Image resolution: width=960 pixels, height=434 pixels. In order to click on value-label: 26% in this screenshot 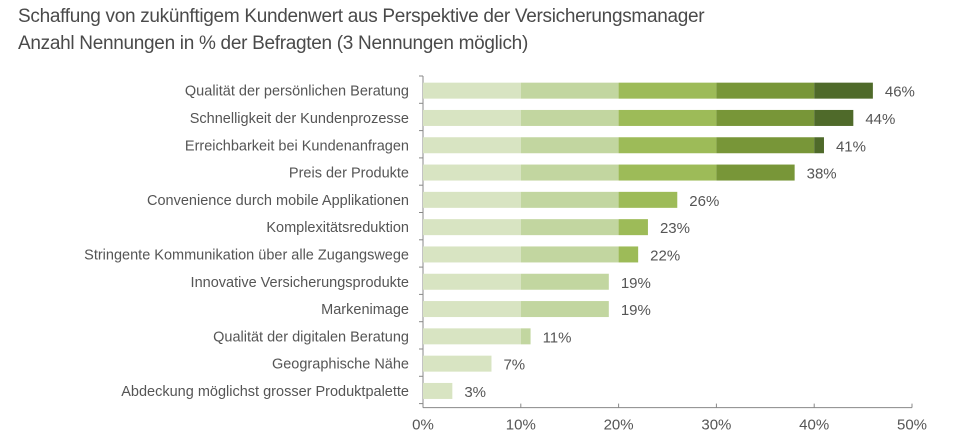, I will do `click(704, 201)`.